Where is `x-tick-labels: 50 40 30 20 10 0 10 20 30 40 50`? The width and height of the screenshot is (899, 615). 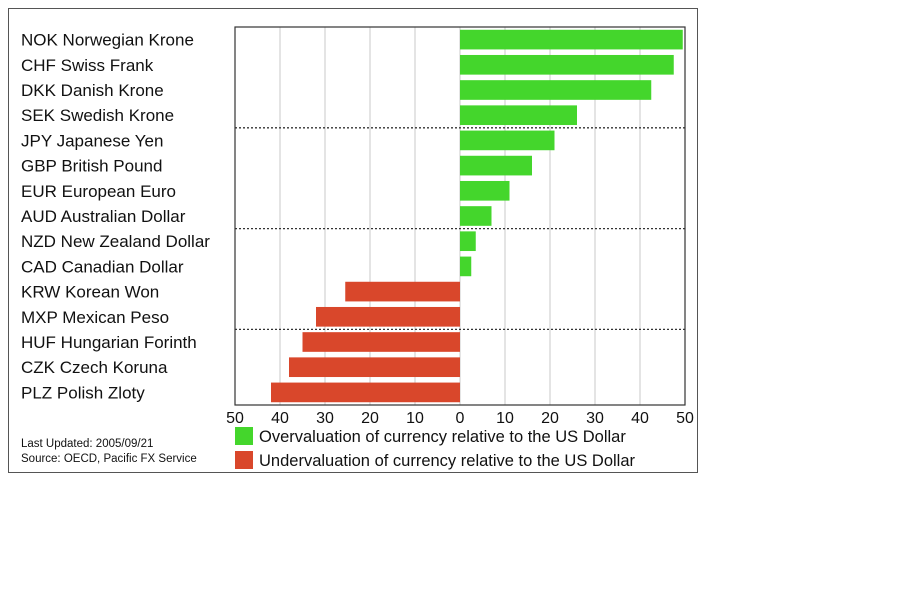 x-tick-labels: 50 40 30 20 10 0 10 20 30 40 50 is located at coordinates (460, 418).